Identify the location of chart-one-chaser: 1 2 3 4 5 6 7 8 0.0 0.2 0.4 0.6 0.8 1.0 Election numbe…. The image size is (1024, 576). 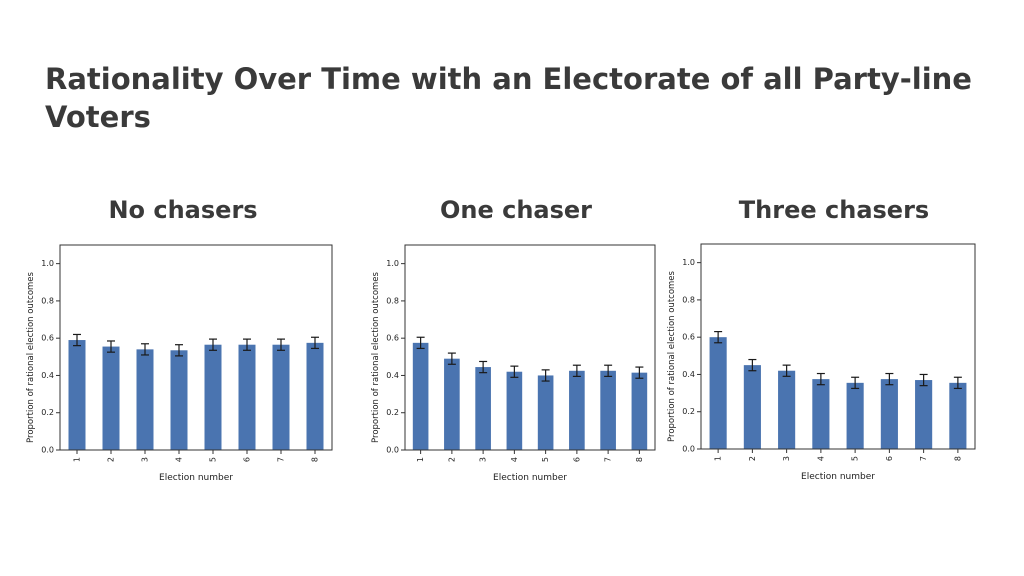
(513, 363).